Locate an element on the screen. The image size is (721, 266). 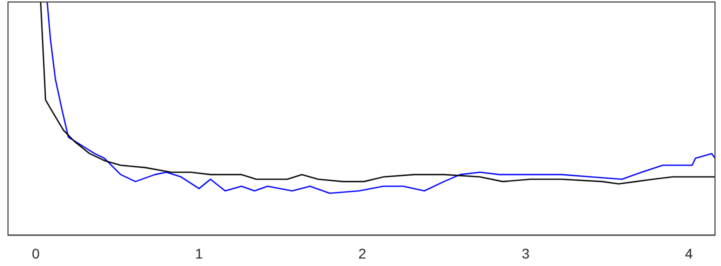
x-tick-label: 4 is located at coordinates (688, 253).